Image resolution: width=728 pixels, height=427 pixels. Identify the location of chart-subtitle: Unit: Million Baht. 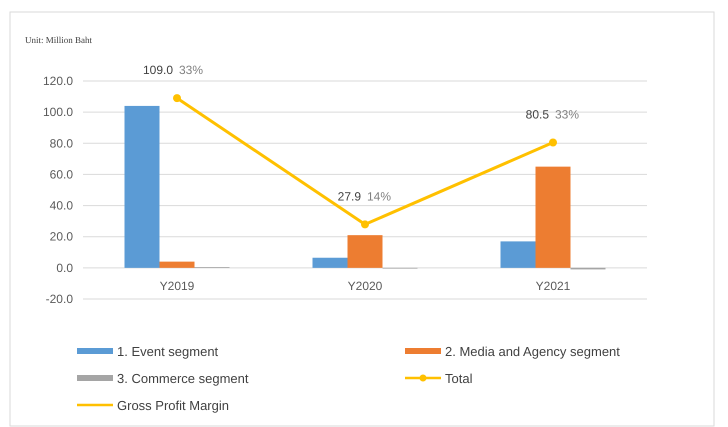
(59, 40).